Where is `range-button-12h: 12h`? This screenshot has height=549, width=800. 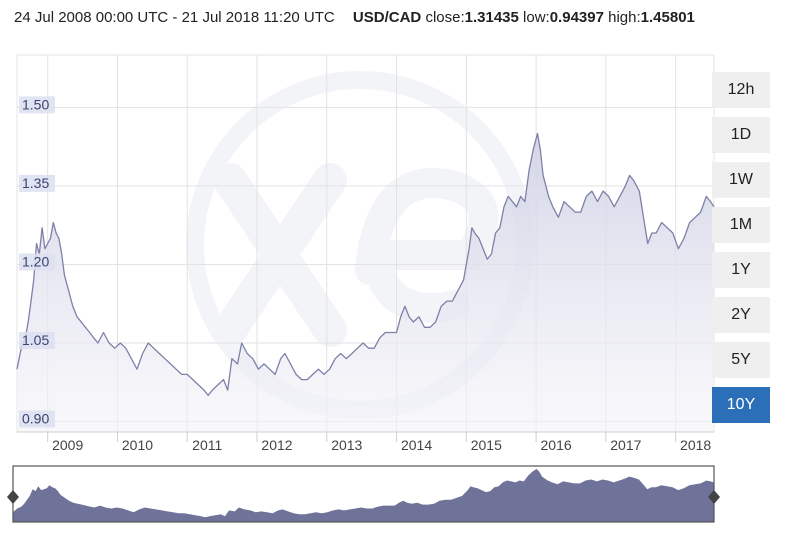
range-button-12h: 12h is located at coordinates (741, 90).